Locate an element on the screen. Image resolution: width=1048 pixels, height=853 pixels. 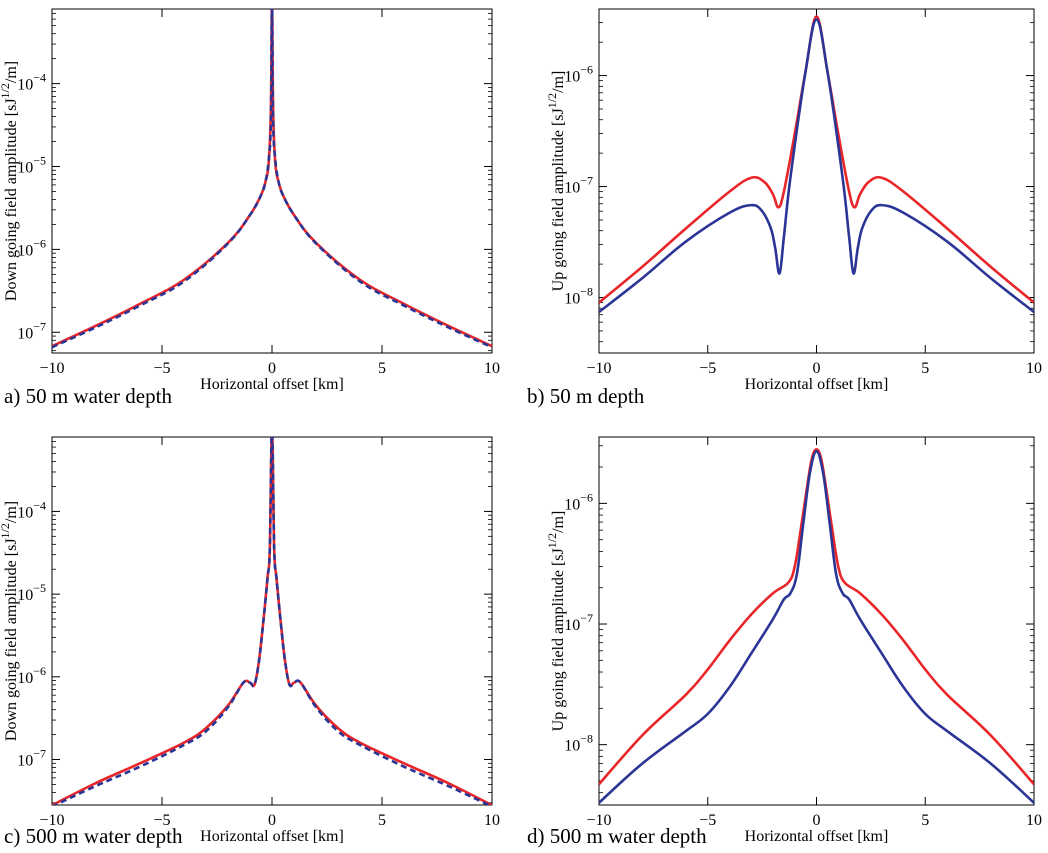
caption-d: d) 500 m water depth is located at coordinates (617, 836).